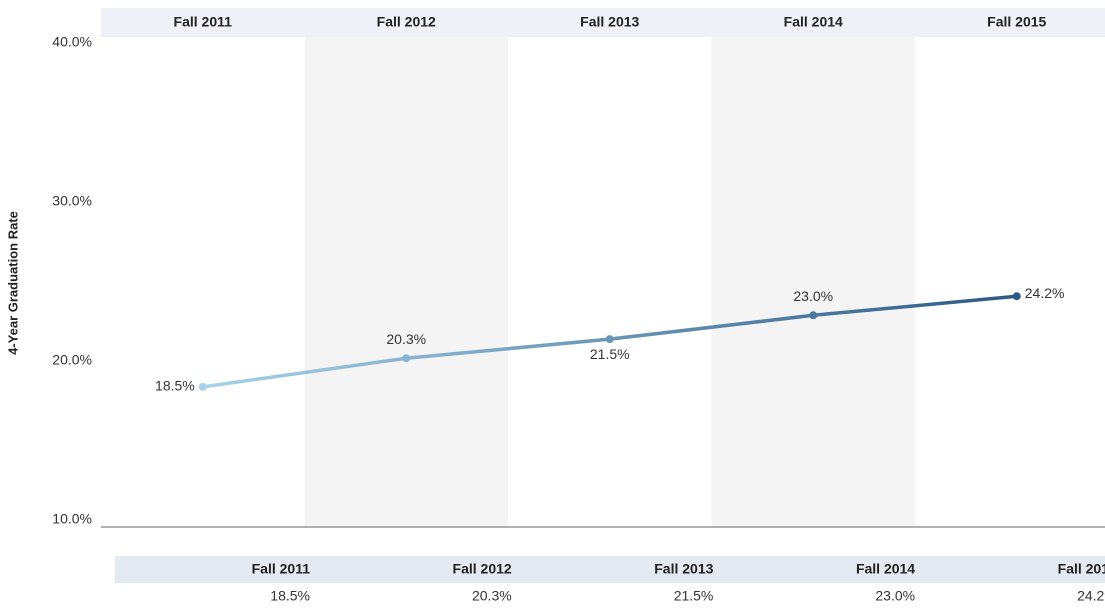  What do you see at coordinates (1016, 22) in the screenshot?
I see `column-header: Fall 2015` at bounding box center [1016, 22].